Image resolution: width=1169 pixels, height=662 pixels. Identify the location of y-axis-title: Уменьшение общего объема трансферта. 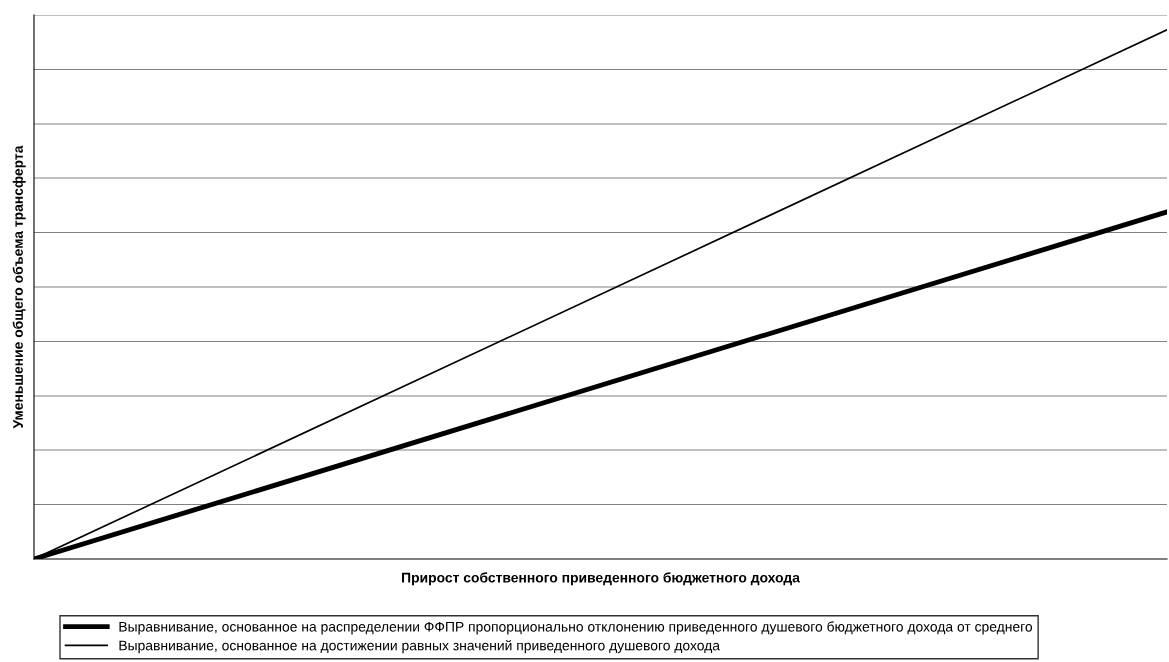
(19, 287).